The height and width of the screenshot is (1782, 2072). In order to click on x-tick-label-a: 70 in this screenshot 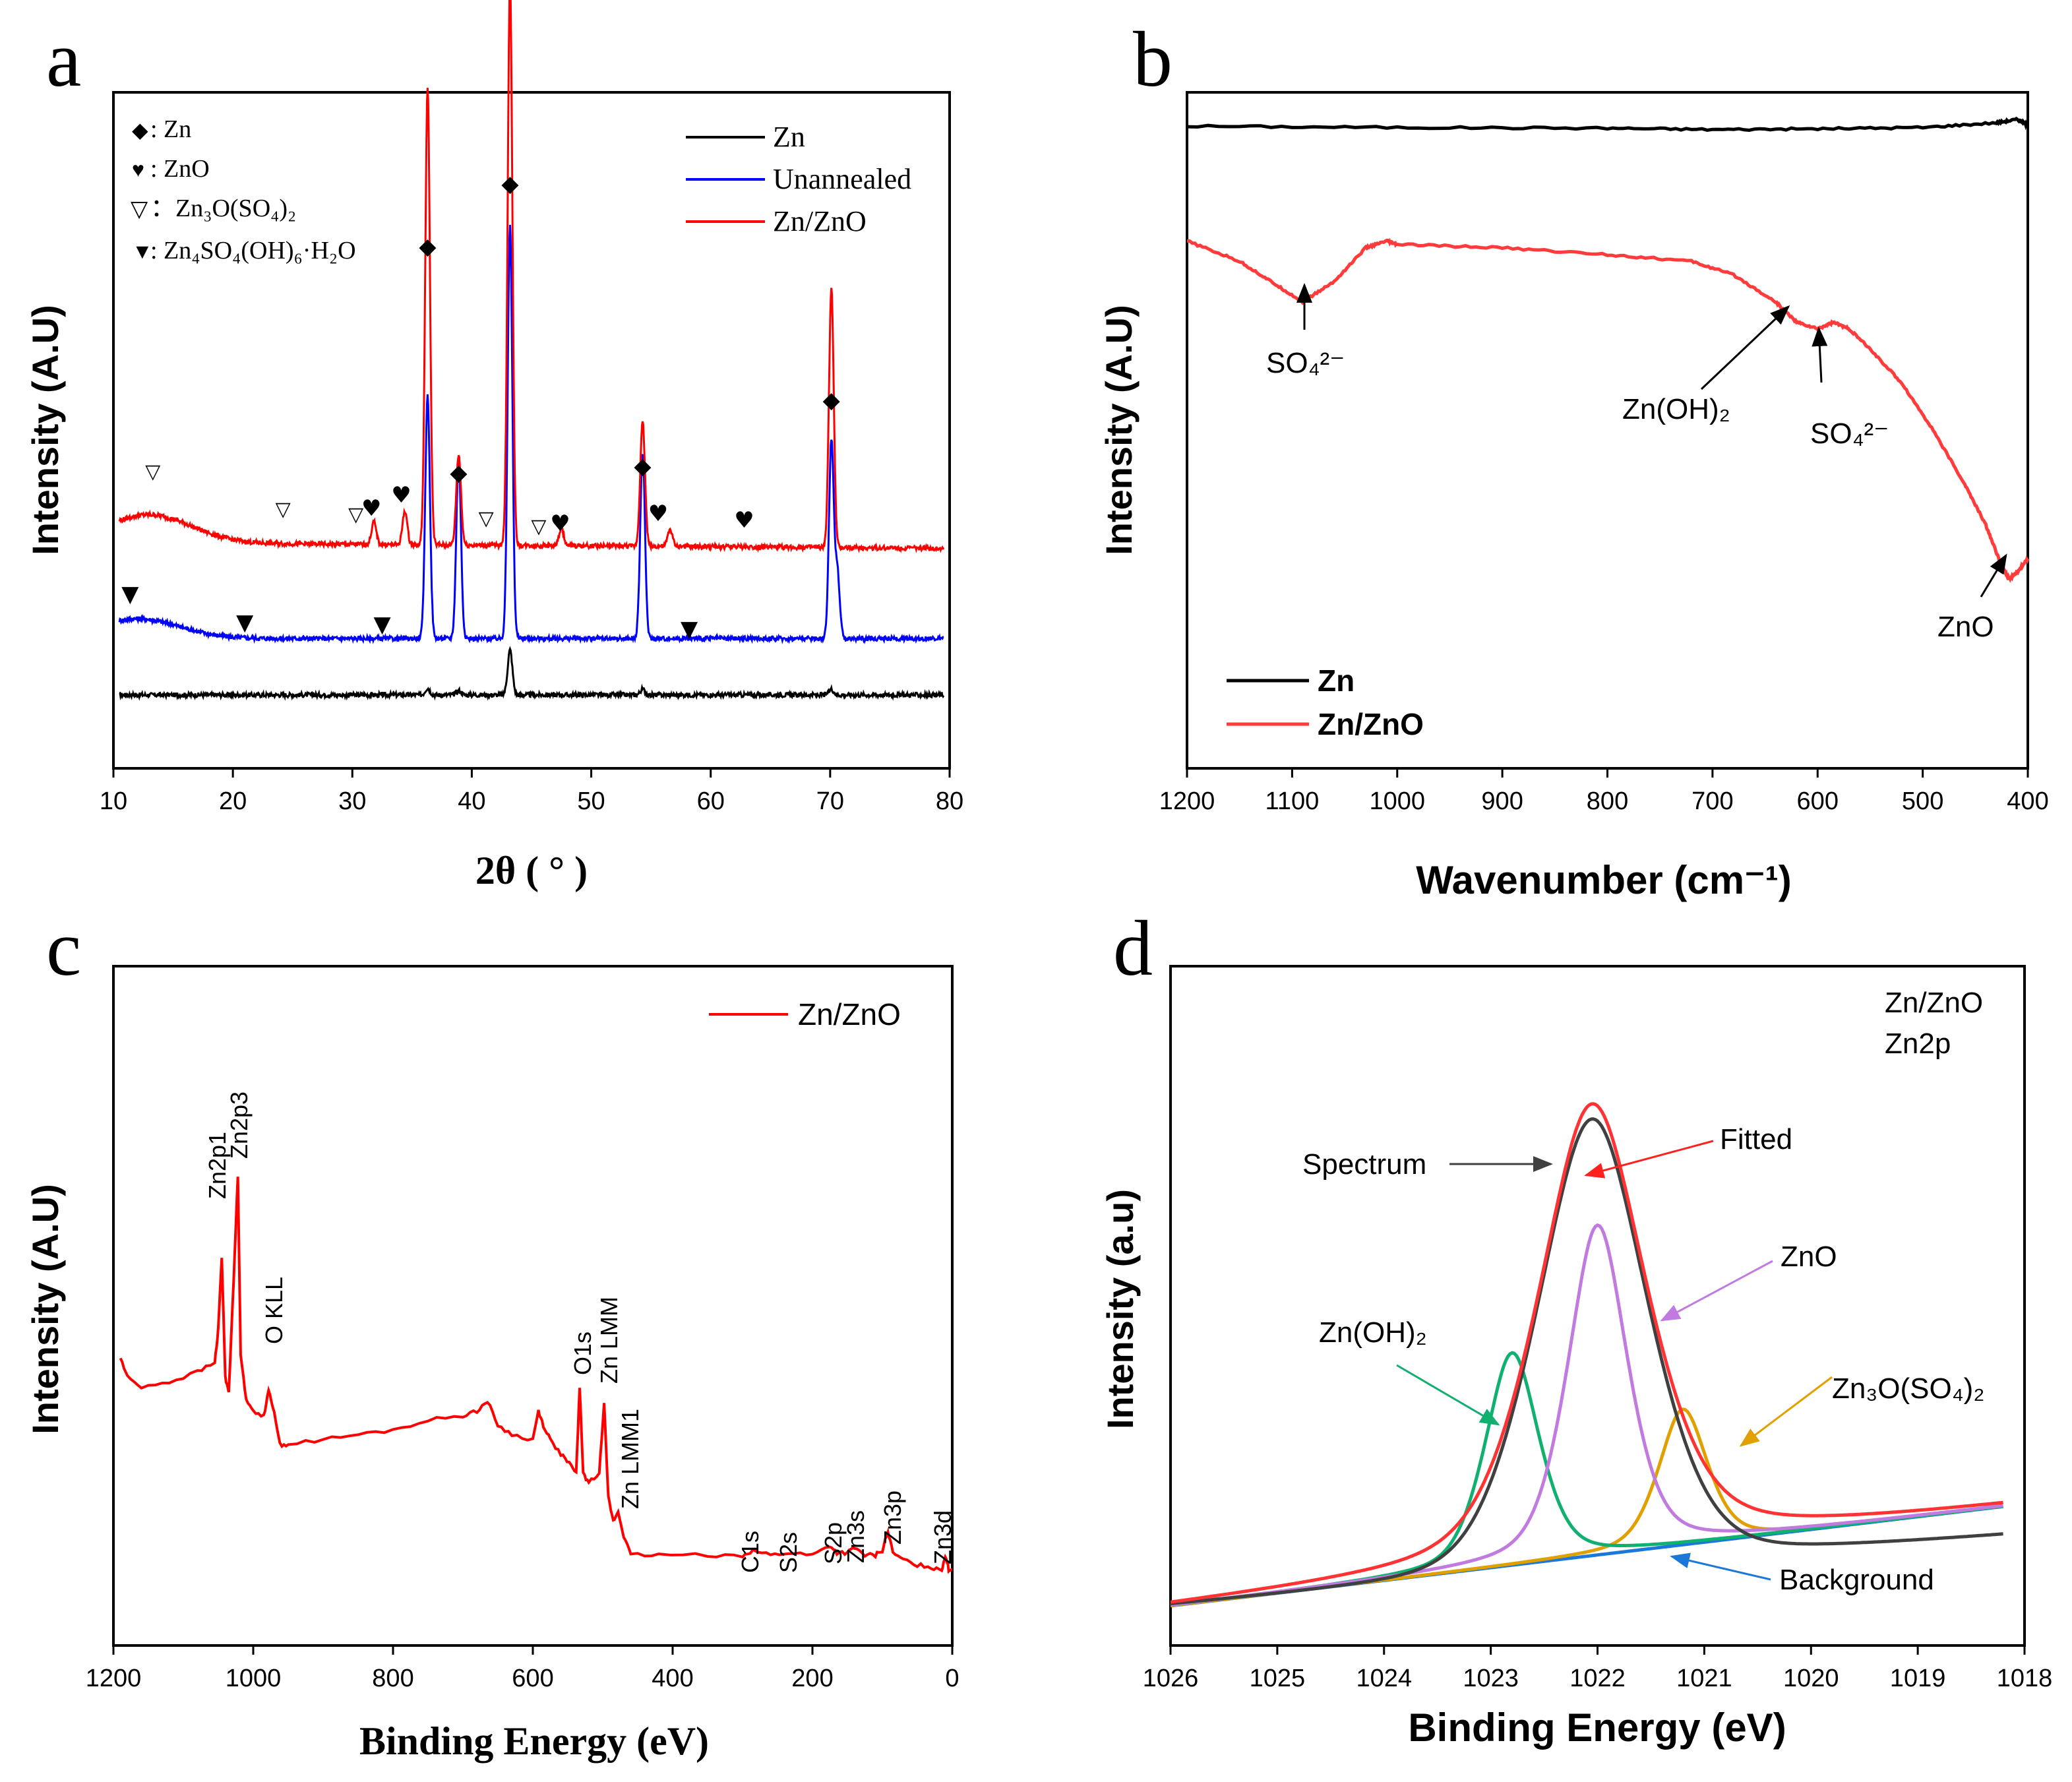, I will do `click(830, 801)`.